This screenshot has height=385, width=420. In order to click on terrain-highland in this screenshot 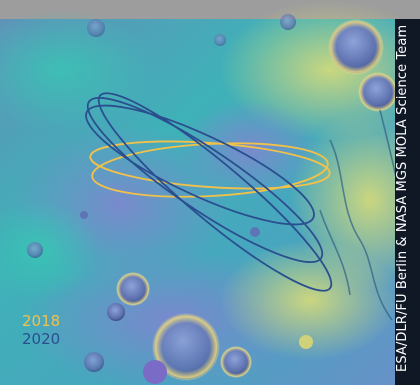, I will do `click(310, 300)`.